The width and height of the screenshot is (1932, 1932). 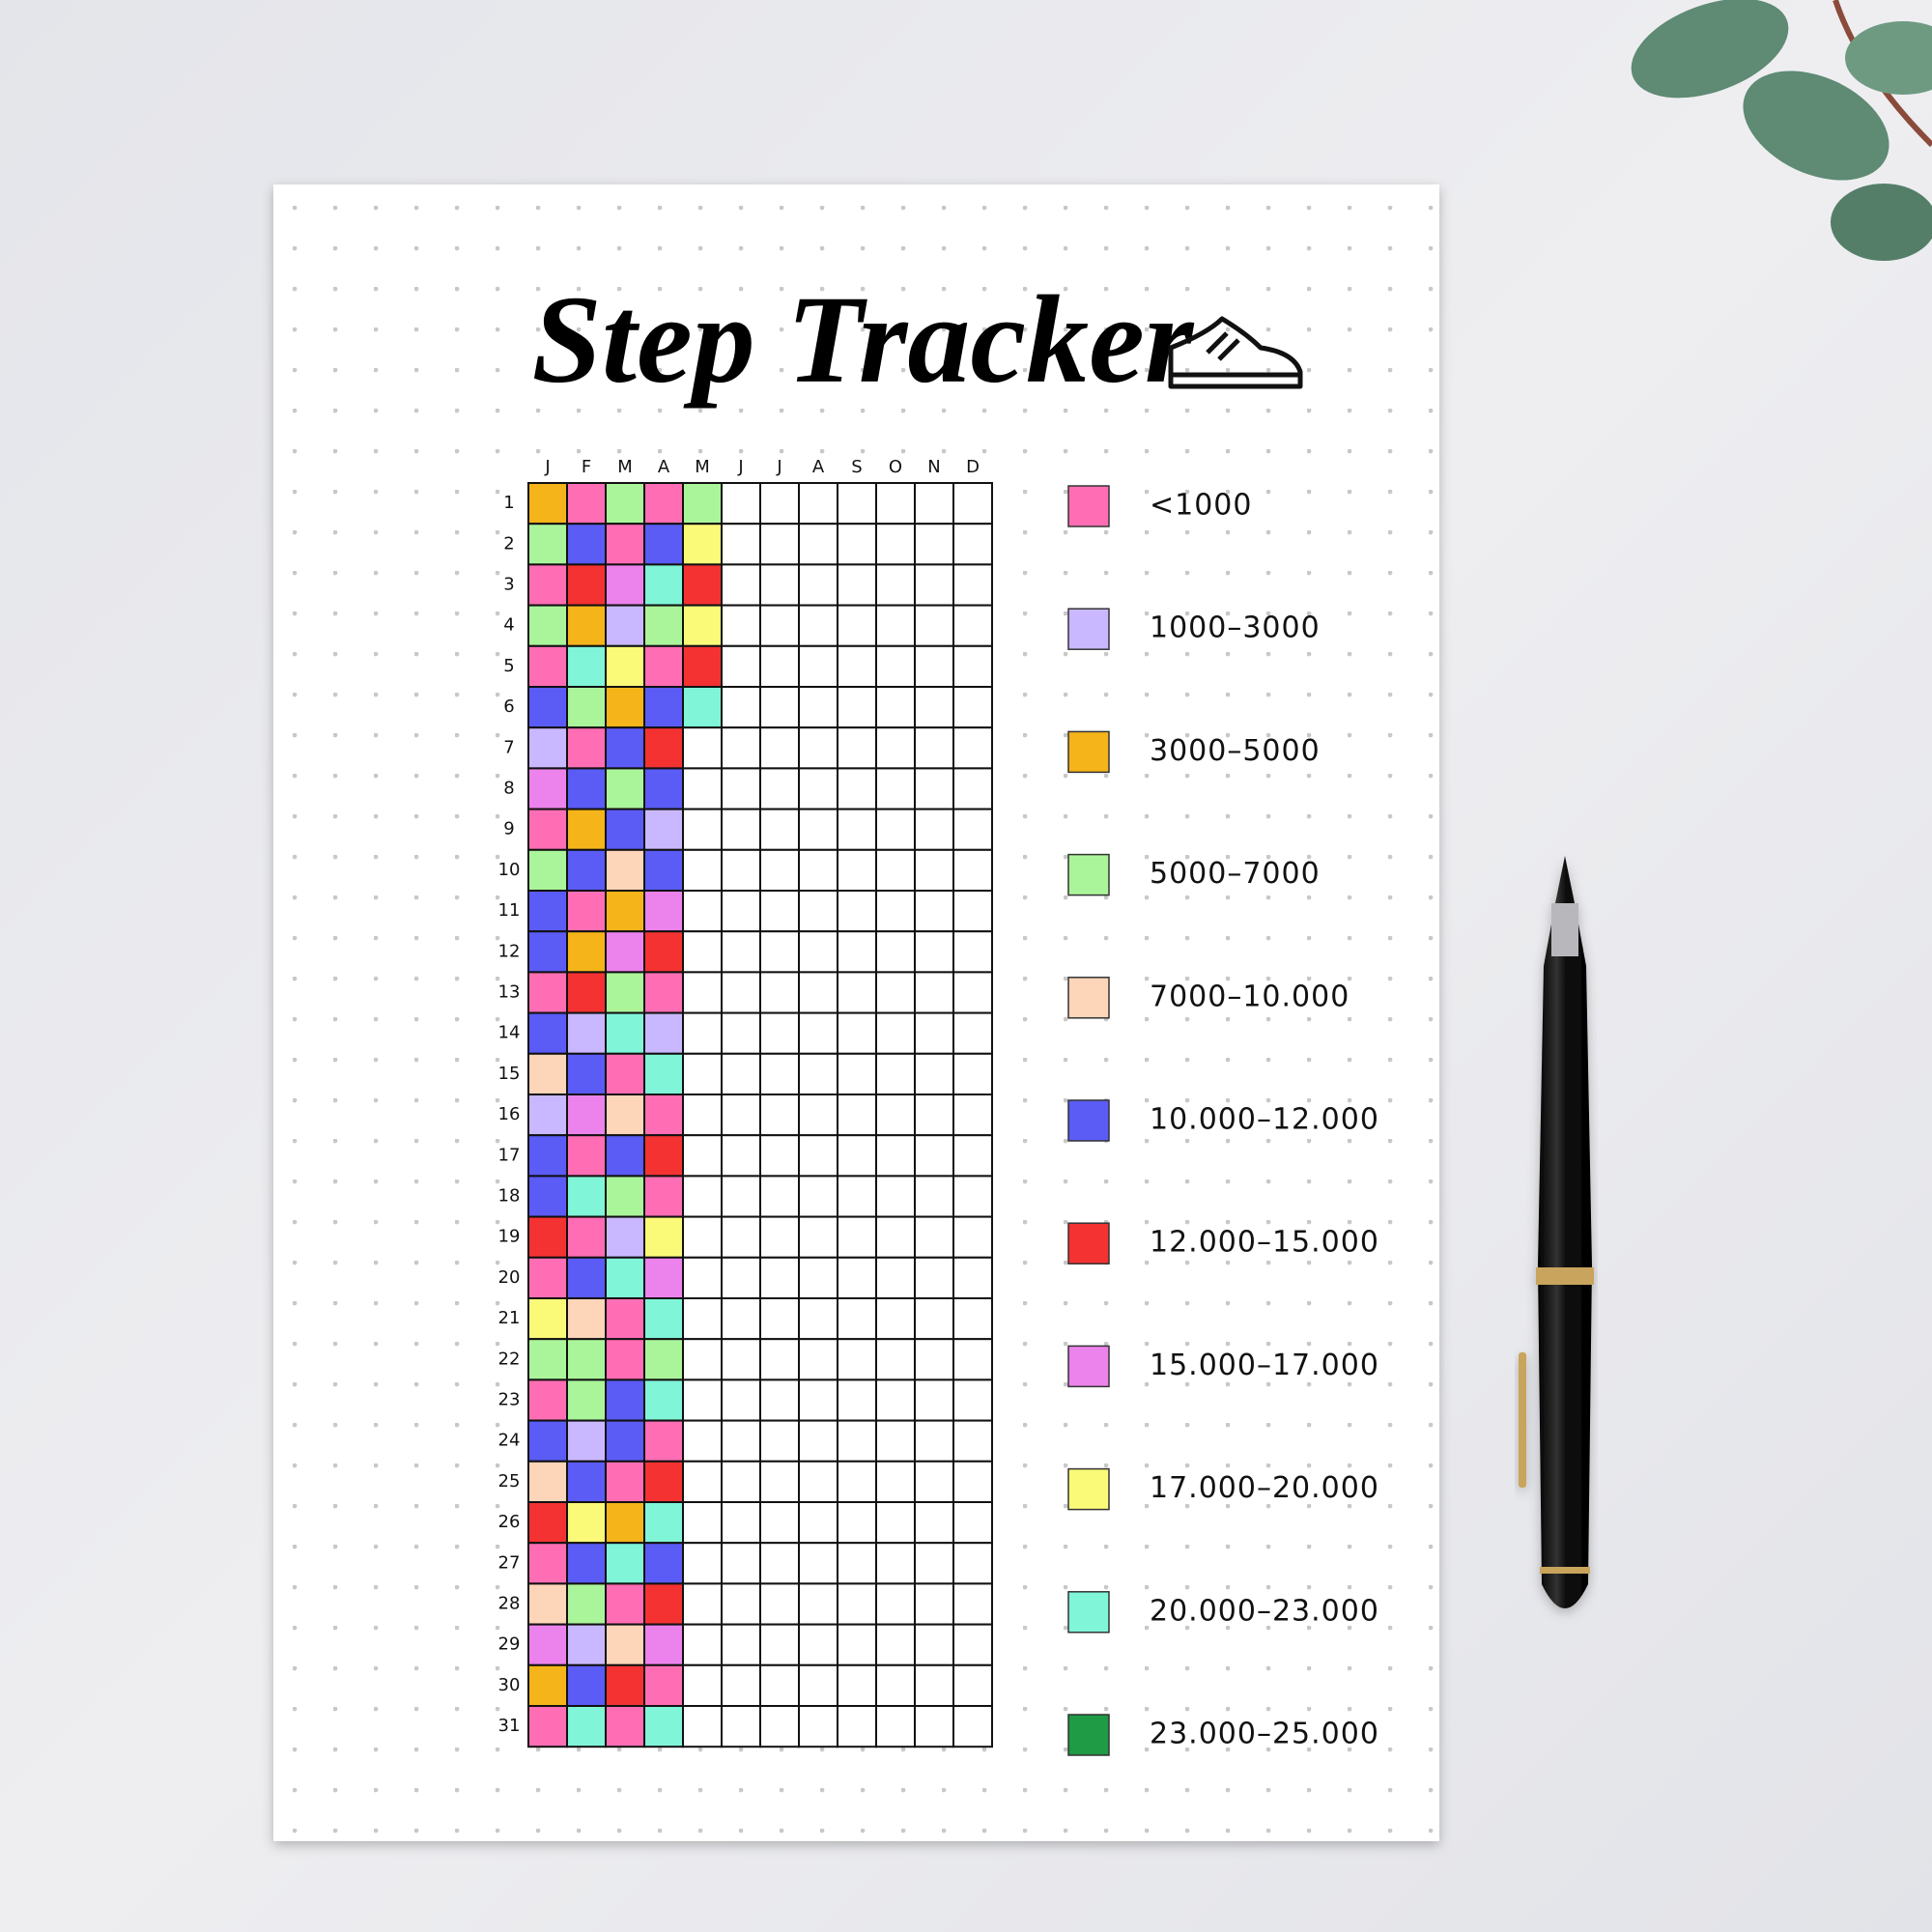 I want to click on day-label: 3, so click(x=508, y=585).